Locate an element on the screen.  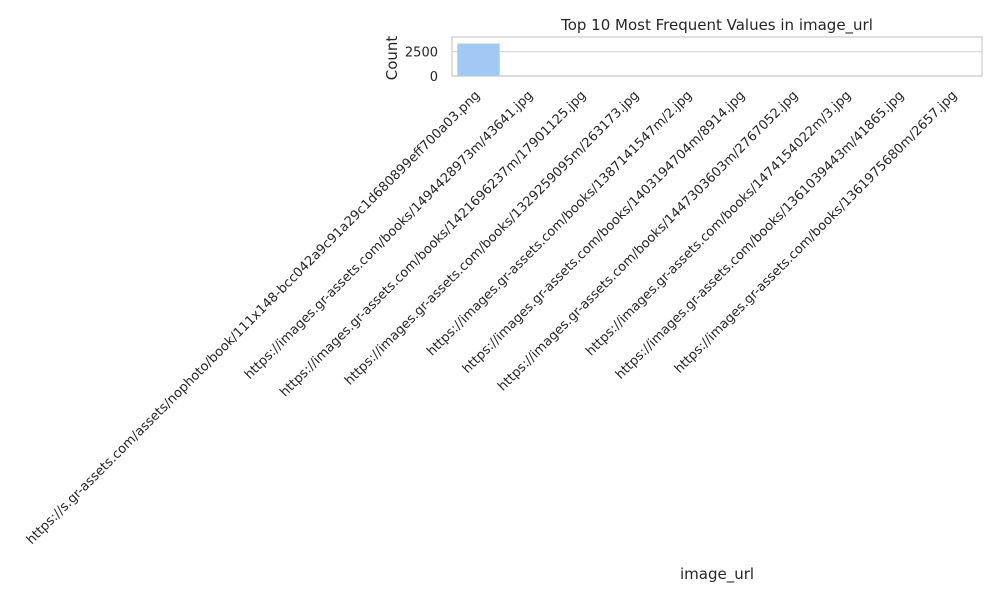
x-axis-label: image_url is located at coordinates (717, 574).